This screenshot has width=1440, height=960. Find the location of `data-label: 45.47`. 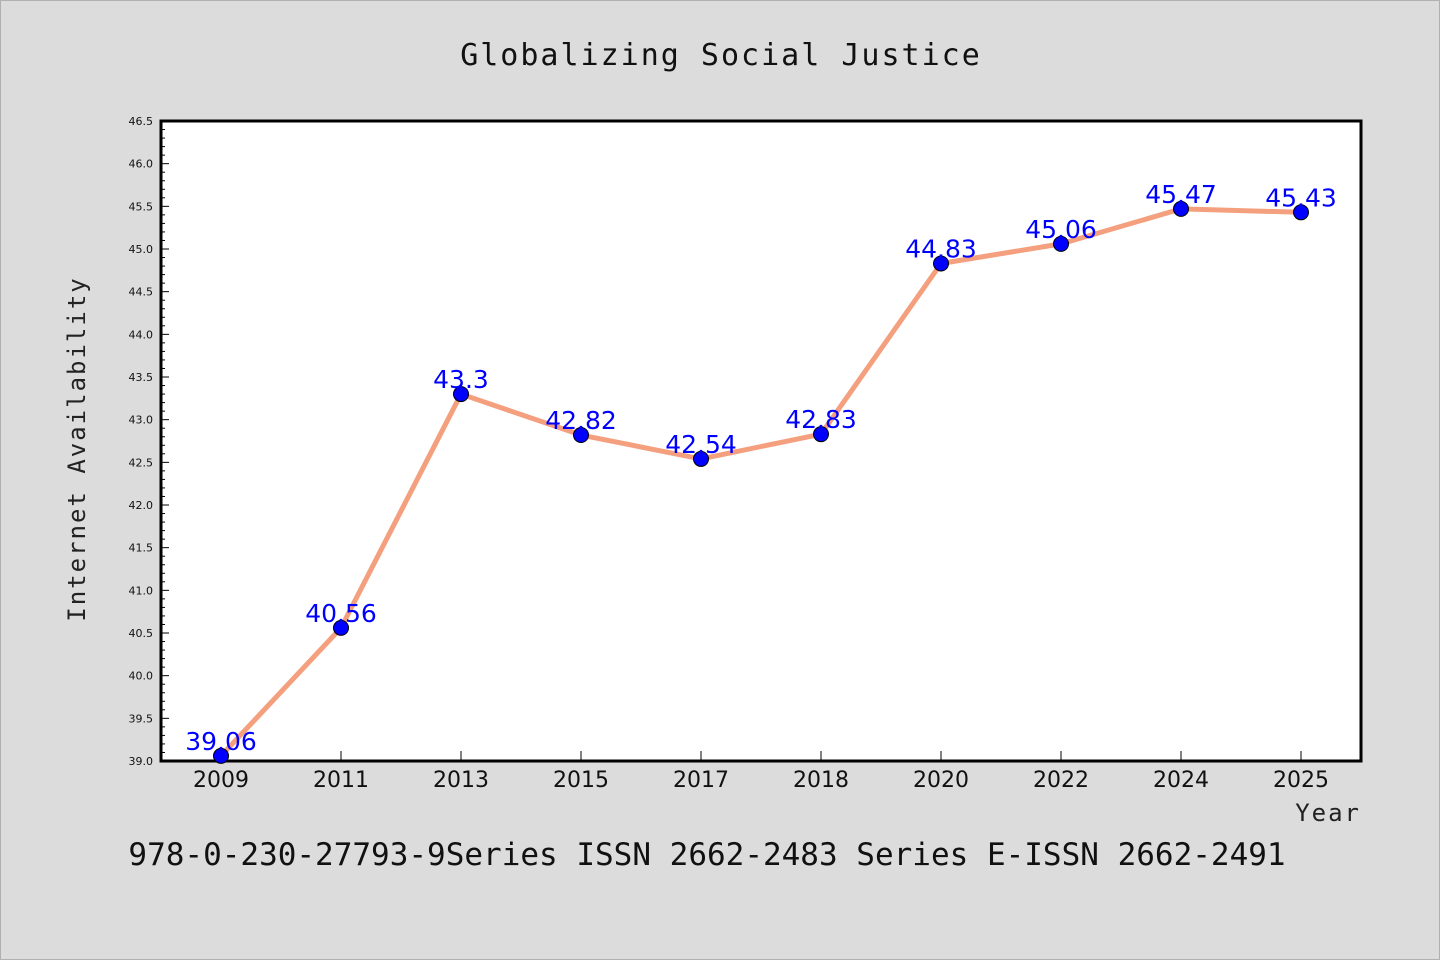

data-label: 45.47 is located at coordinates (1181, 194).